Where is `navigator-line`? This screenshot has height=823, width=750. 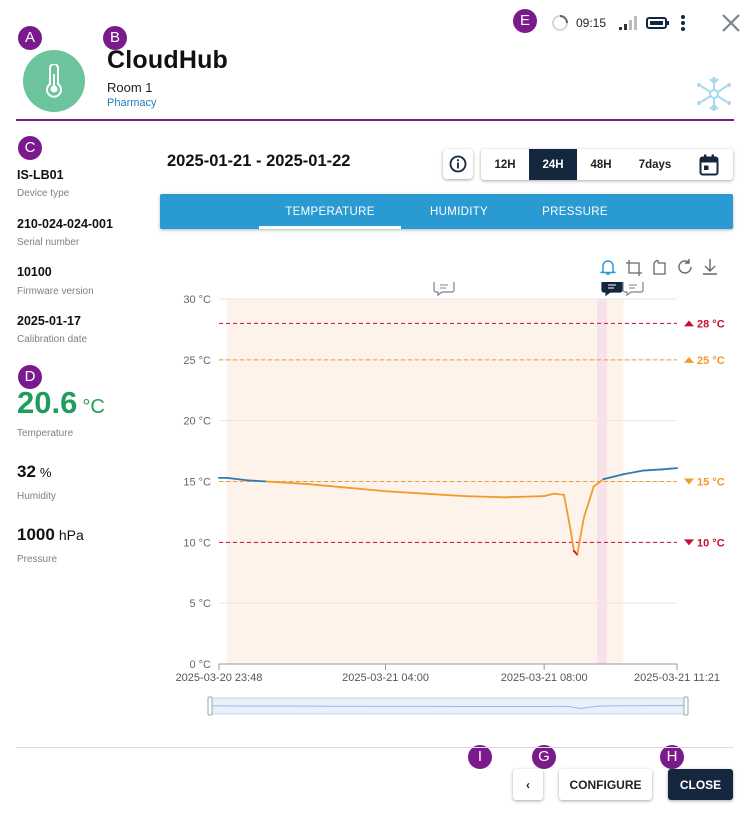
navigator-line is located at coordinates (448, 707).